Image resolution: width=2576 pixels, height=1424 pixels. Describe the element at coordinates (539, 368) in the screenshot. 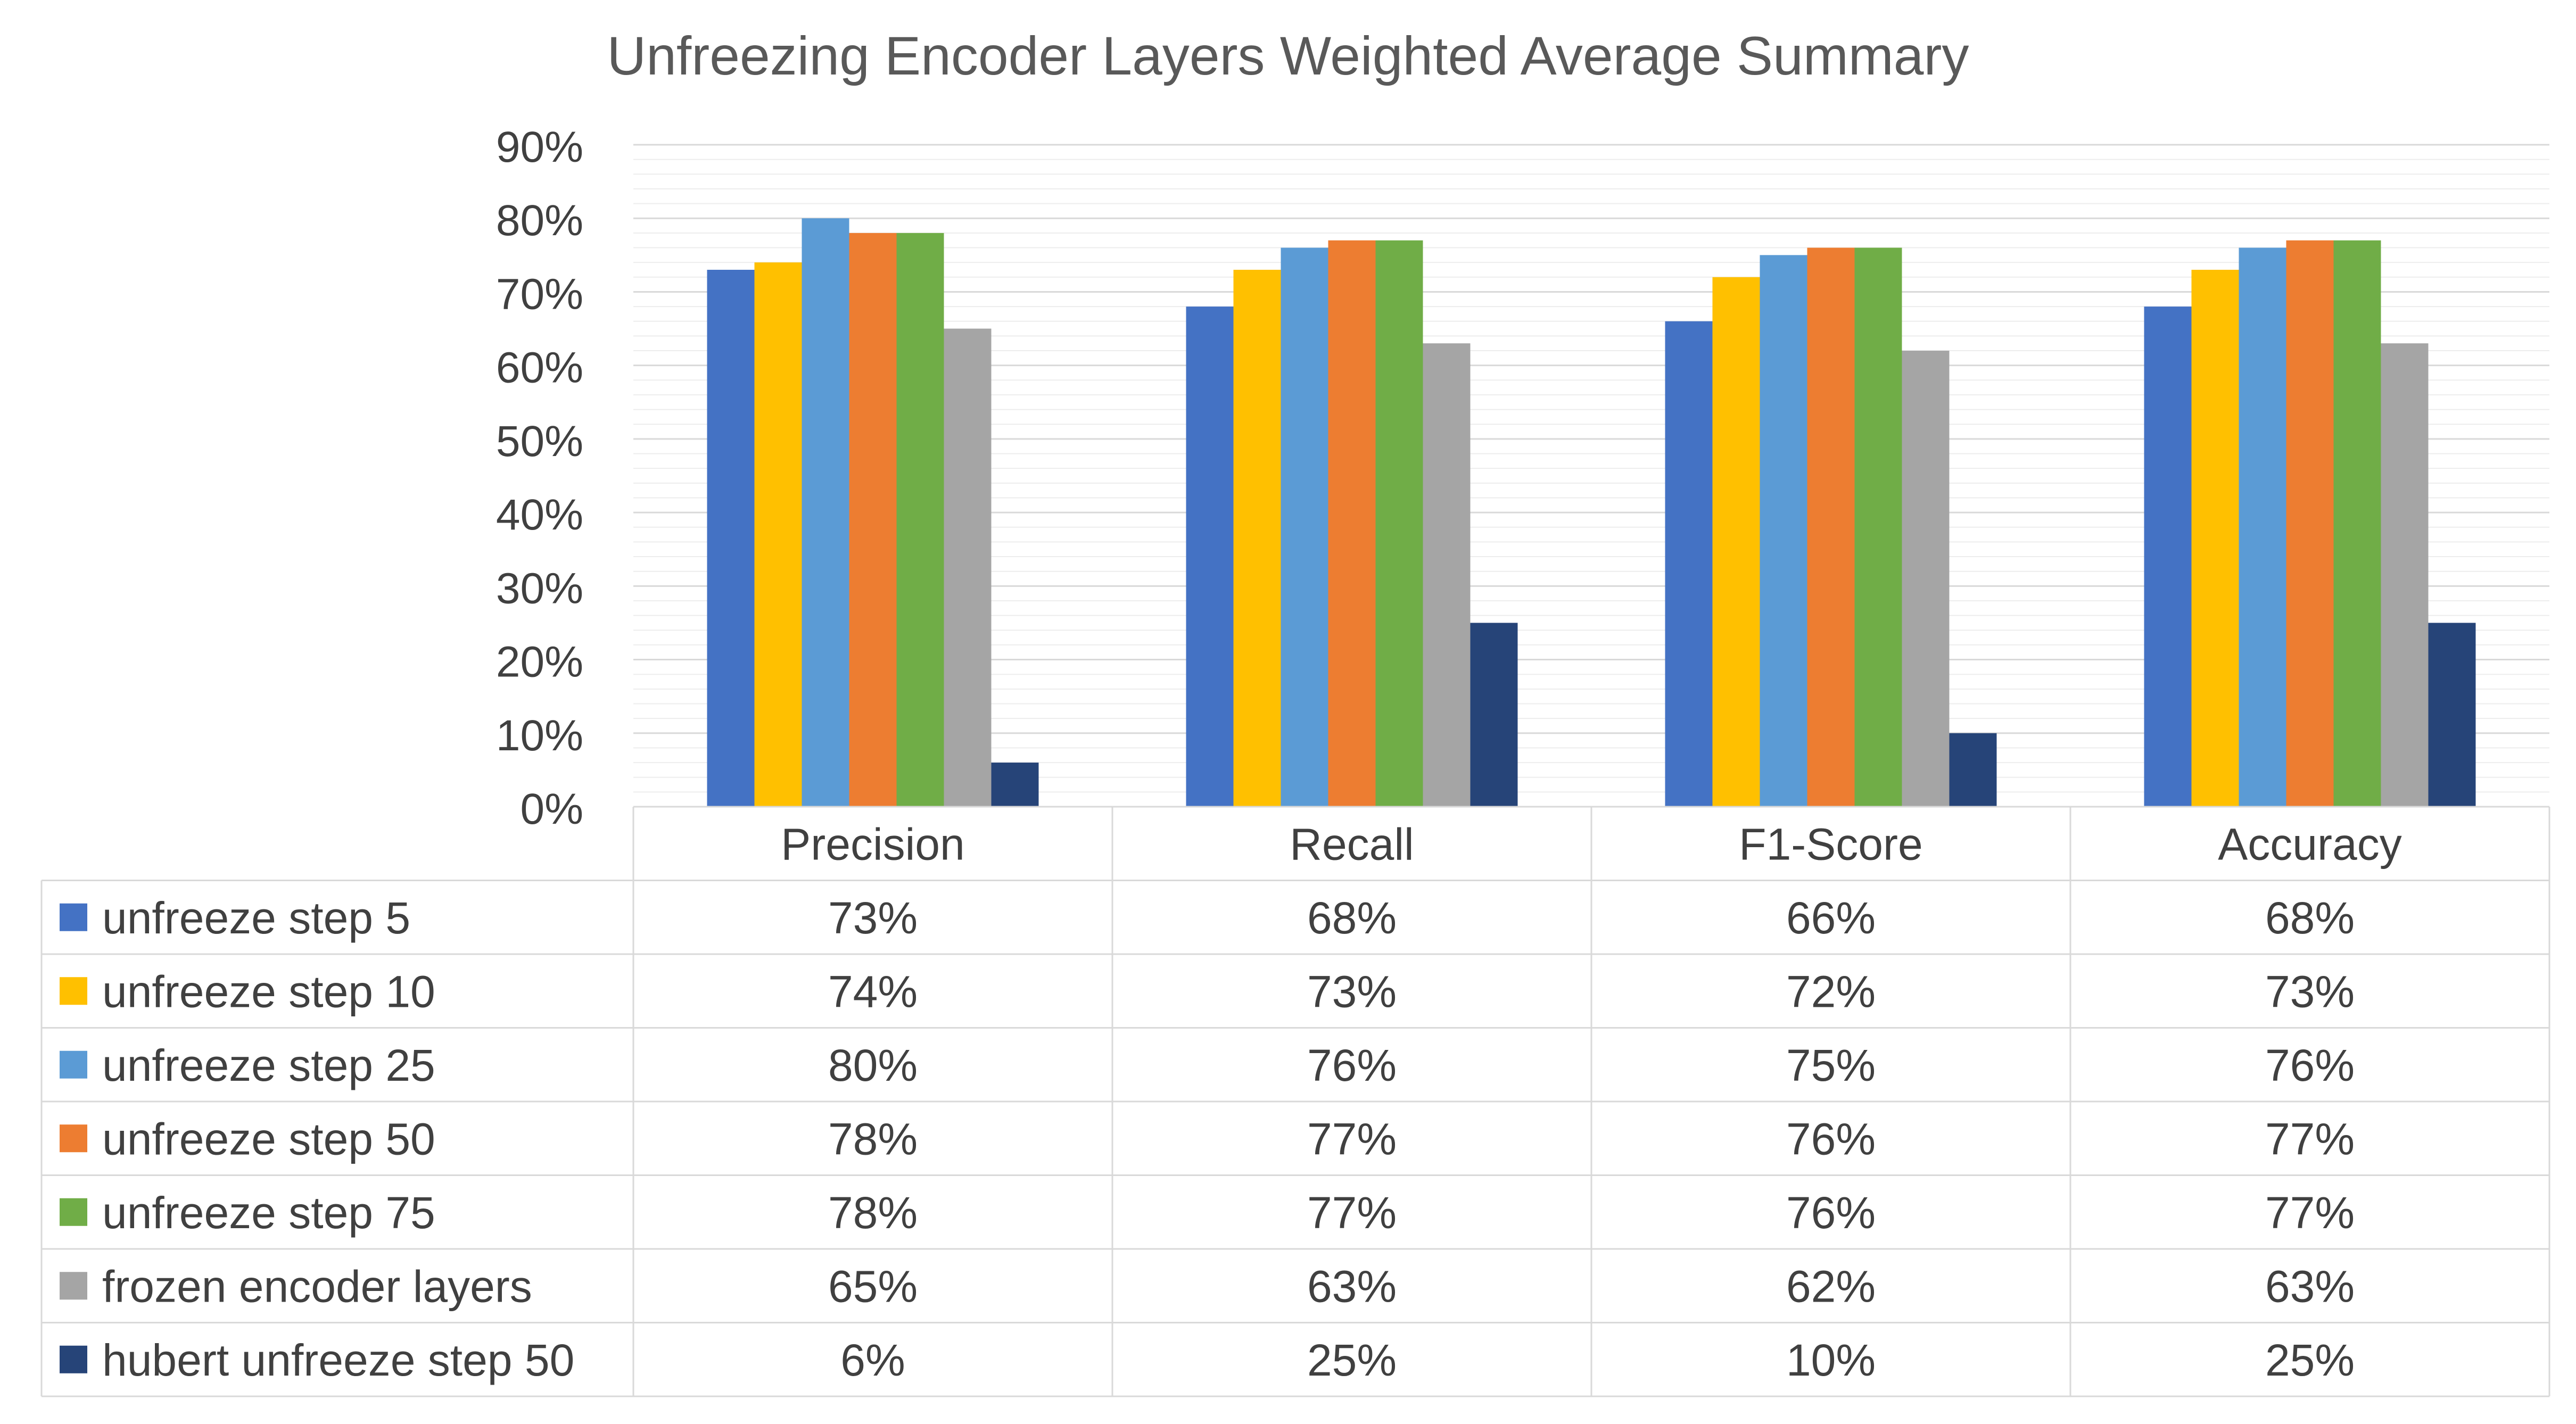

I see `y-tick-label: 60%` at that location.